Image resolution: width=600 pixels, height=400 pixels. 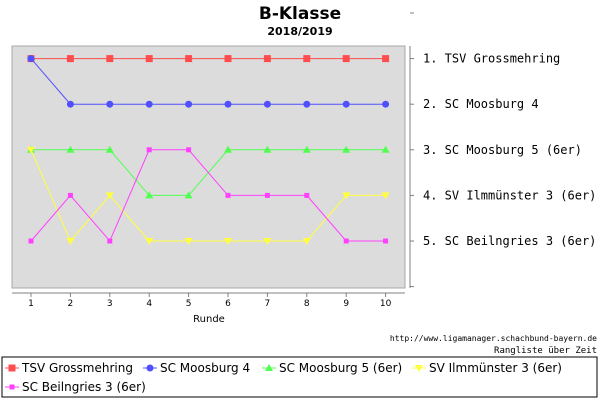 What do you see at coordinates (300, 14) in the screenshot?
I see `chart-title: B-Klasse` at bounding box center [300, 14].